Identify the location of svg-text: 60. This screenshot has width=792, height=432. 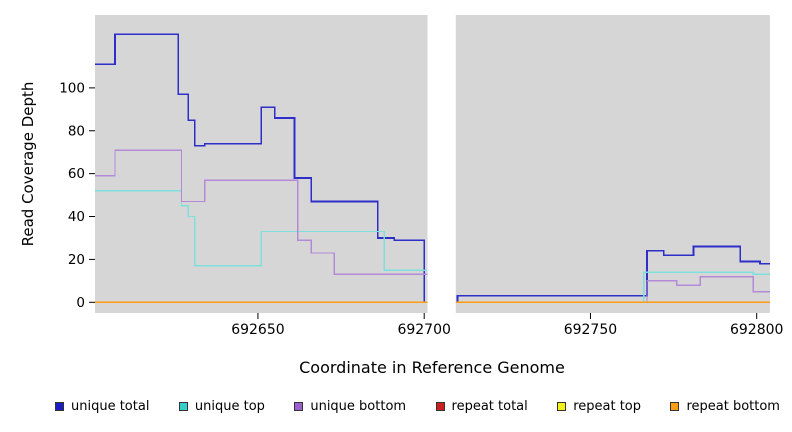
(76, 174).